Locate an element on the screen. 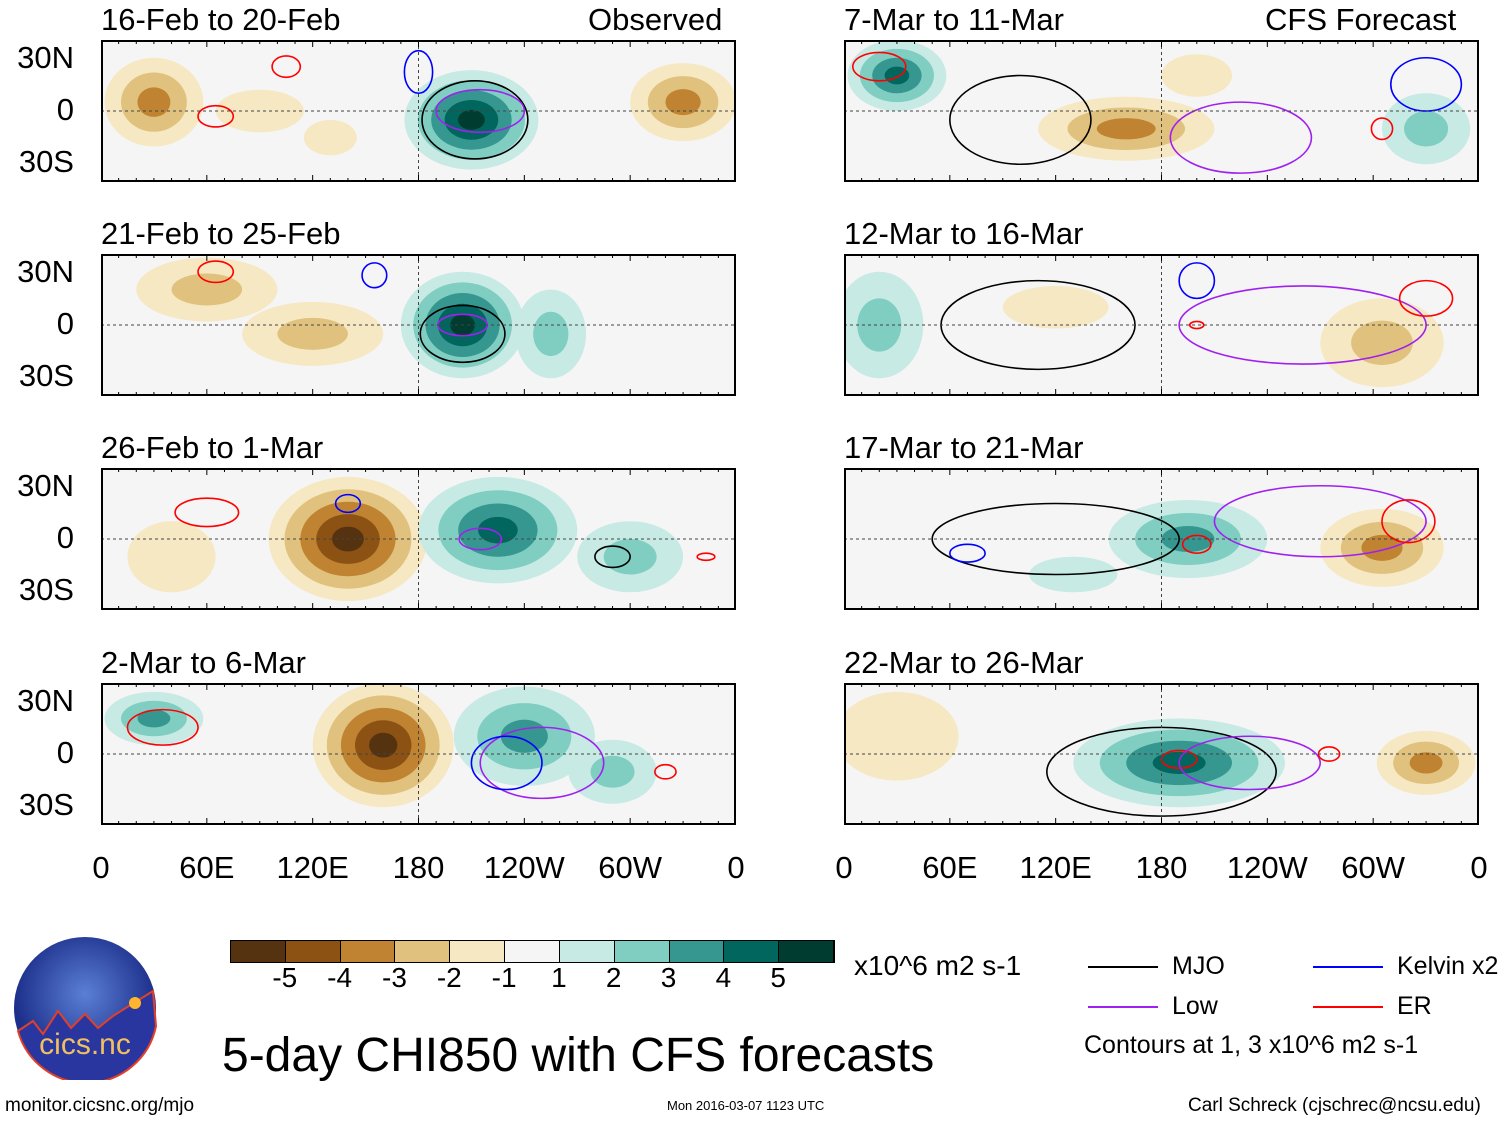 Image resolution: width=1510 pixels, height=1121 pixels. colorbar-label: -4 is located at coordinates (340, 977).